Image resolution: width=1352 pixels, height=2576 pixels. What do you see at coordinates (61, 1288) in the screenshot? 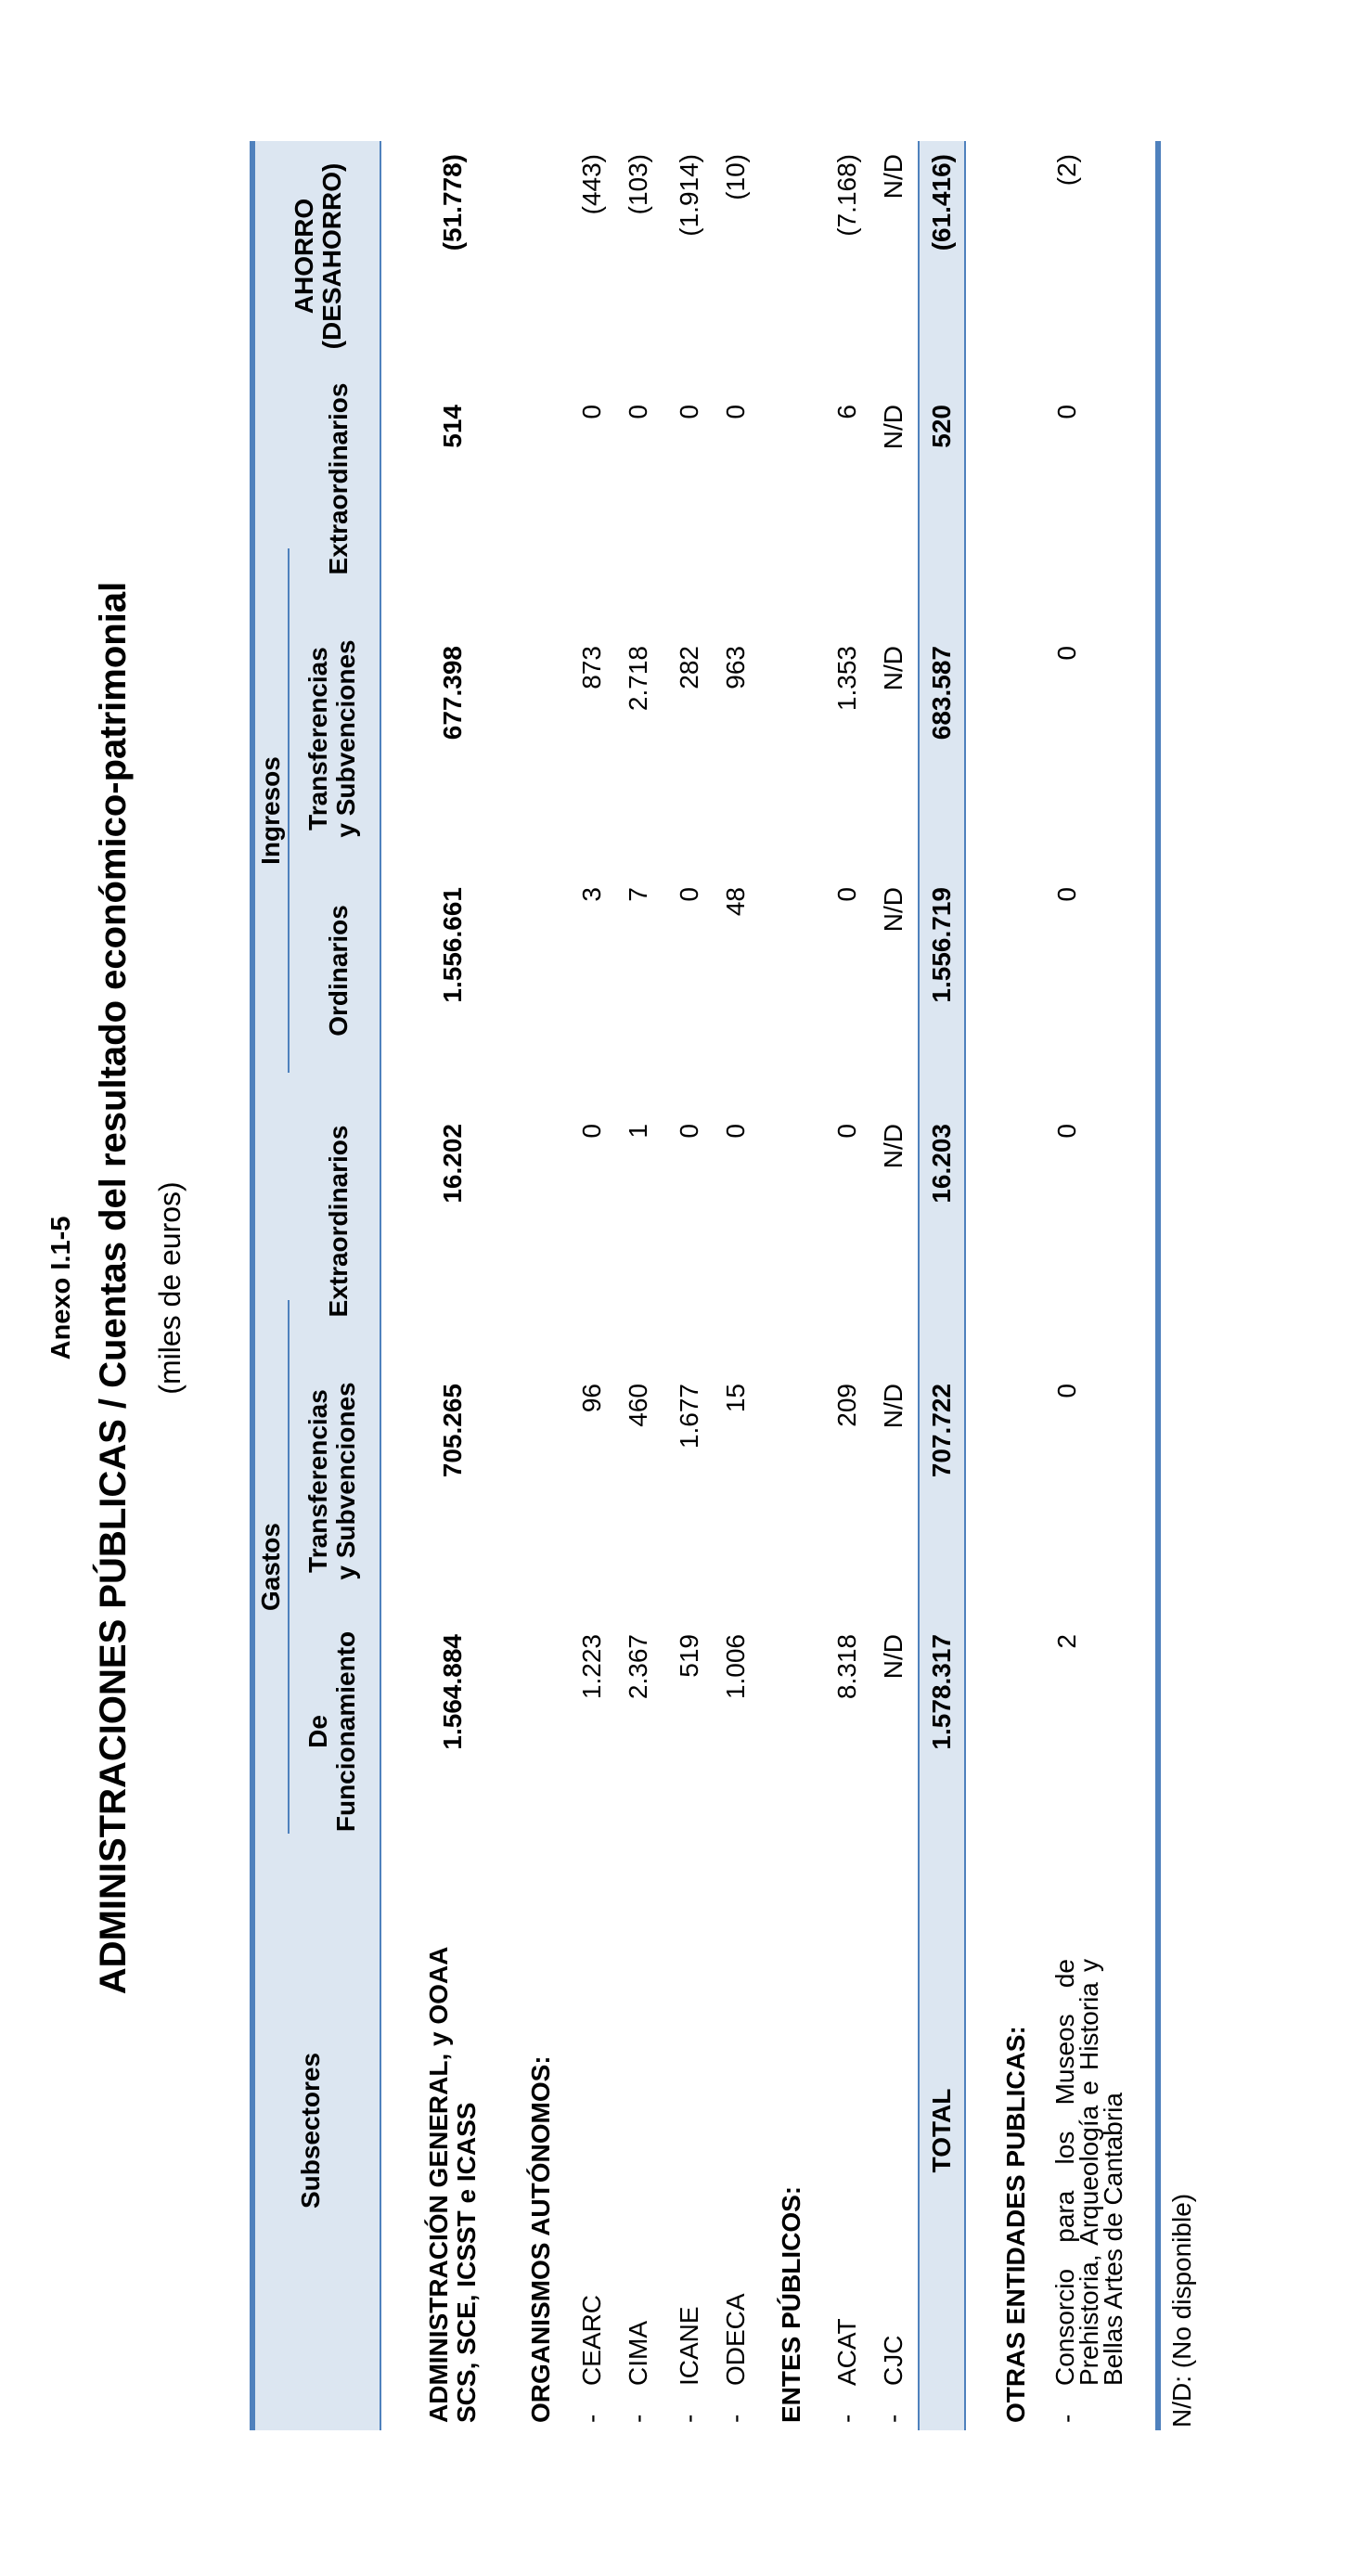
I see `annex-title: Anexo I.1-5` at bounding box center [61, 1288].